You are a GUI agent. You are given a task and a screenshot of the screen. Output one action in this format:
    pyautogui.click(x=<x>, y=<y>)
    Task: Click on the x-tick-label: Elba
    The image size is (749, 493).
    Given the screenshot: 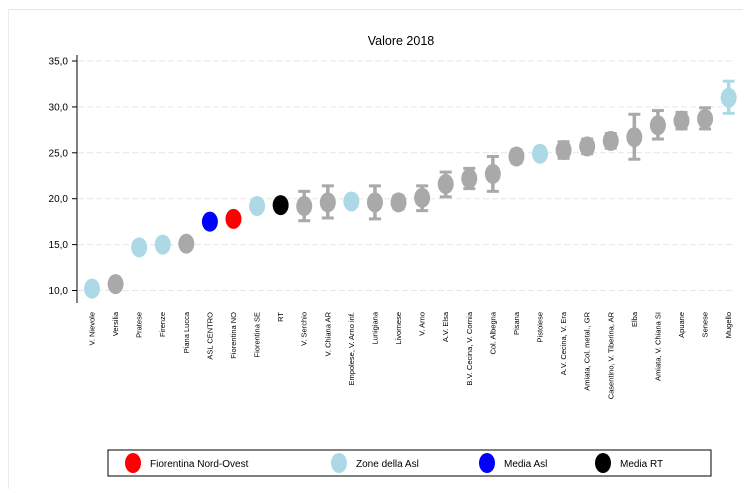 What is the action you would take?
    pyautogui.click(x=634, y=319)
    